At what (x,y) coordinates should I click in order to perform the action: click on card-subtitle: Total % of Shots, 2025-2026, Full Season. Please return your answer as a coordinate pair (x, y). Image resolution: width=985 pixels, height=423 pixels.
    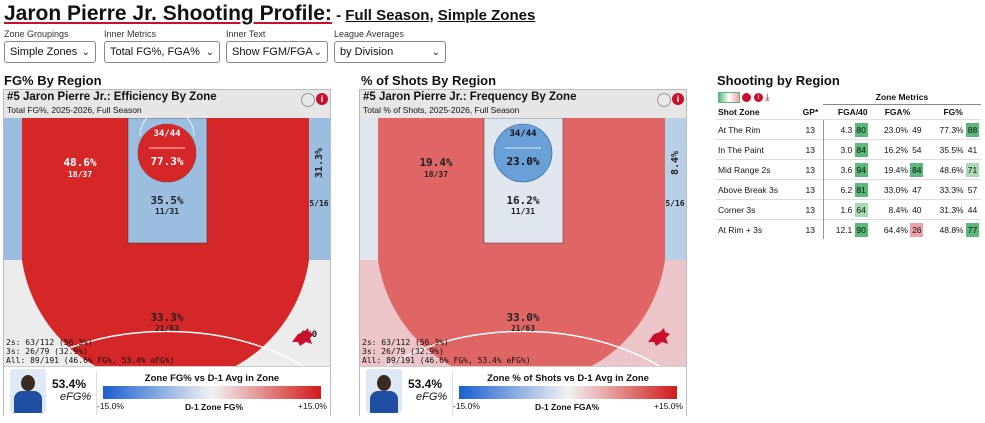
    Looking at the image, I should click on (441, 110).